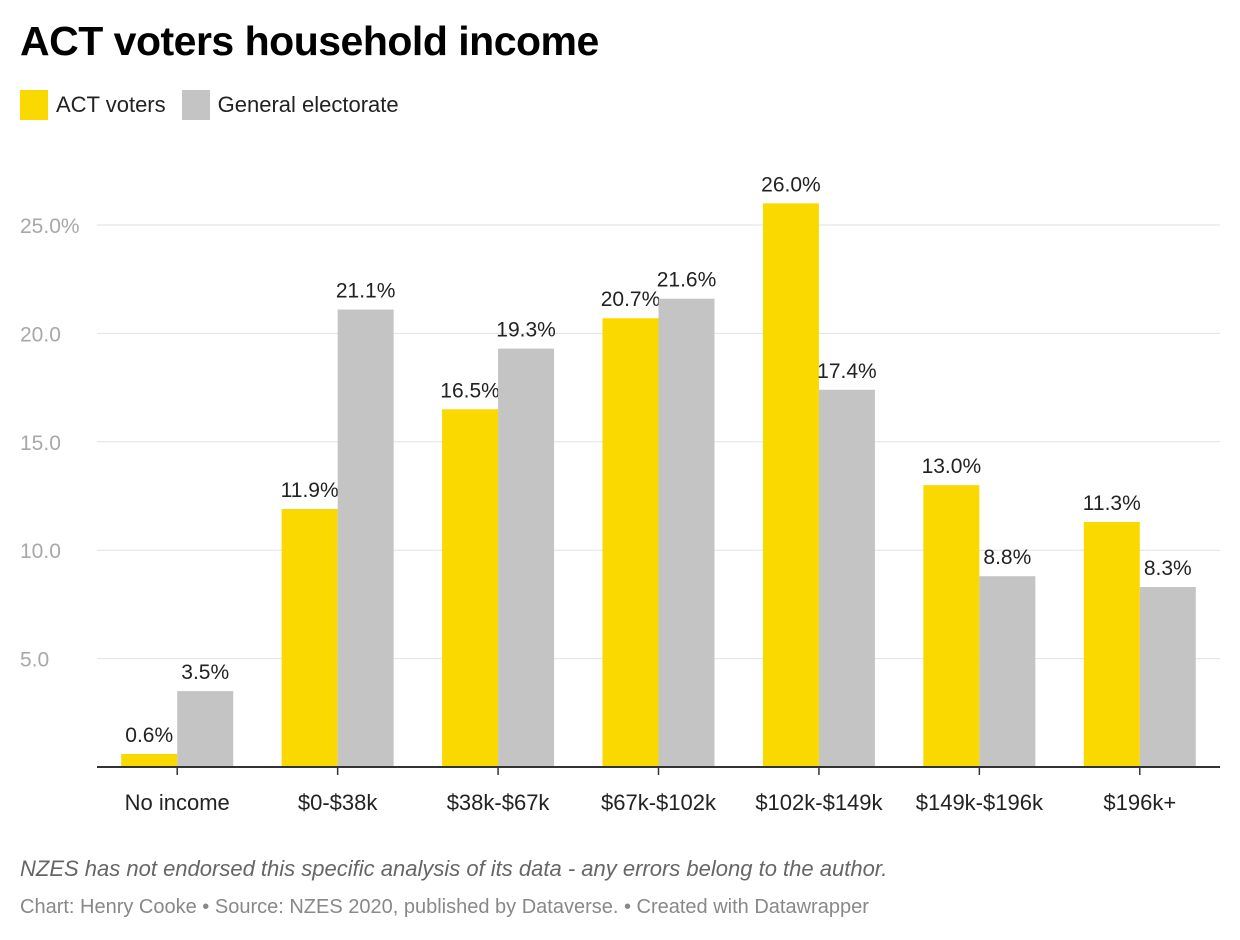 Image resolution: width=1240 pixels, height=940 pixels. What do you see at coordinates (40, 334) in the screenshot?
I see `y-tick-label: 20.0` at bounding box center [40, 334].